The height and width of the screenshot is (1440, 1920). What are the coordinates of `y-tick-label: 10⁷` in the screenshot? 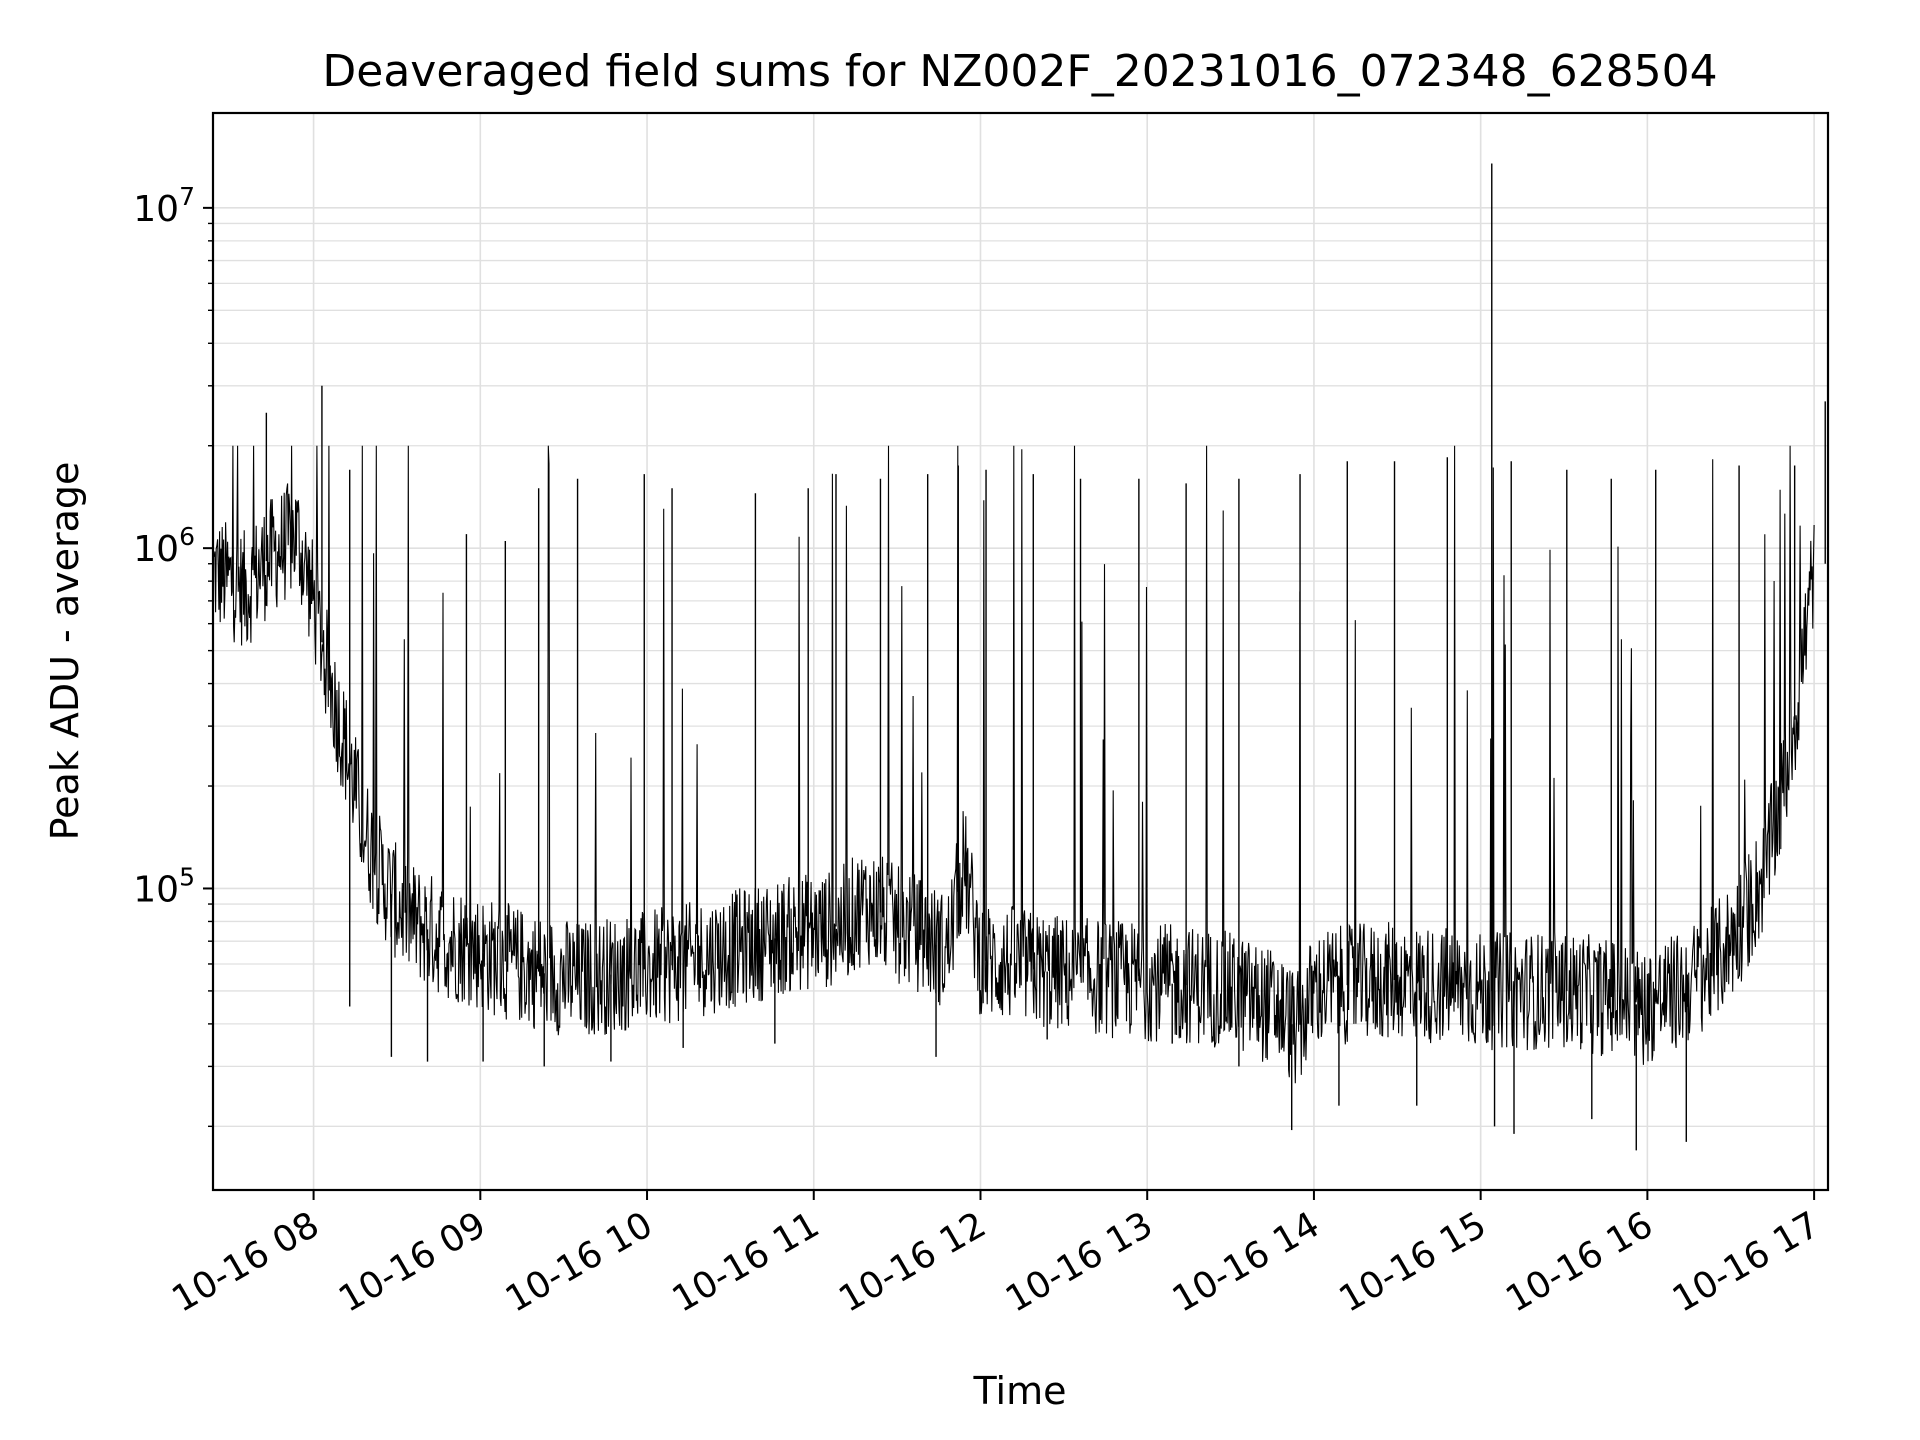 It's located at (164, 206).